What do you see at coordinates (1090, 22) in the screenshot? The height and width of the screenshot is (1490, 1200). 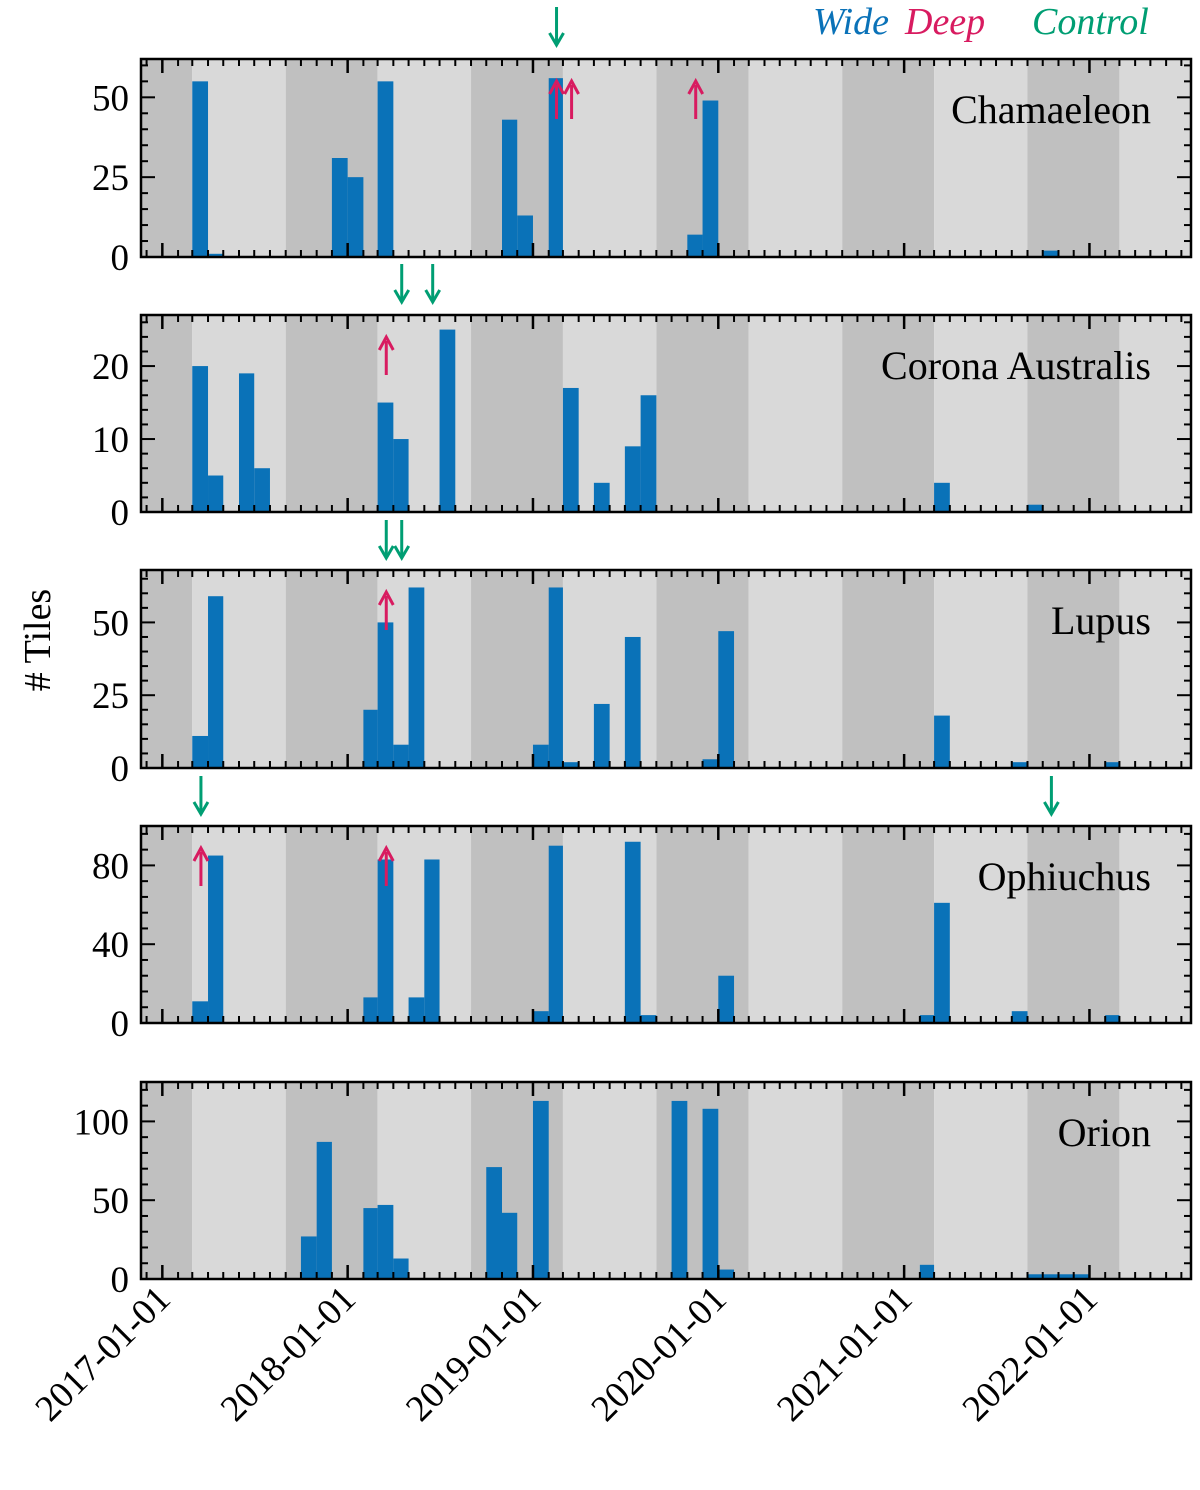 I see `legend-control: Control` at bounding box center [1090, 22].